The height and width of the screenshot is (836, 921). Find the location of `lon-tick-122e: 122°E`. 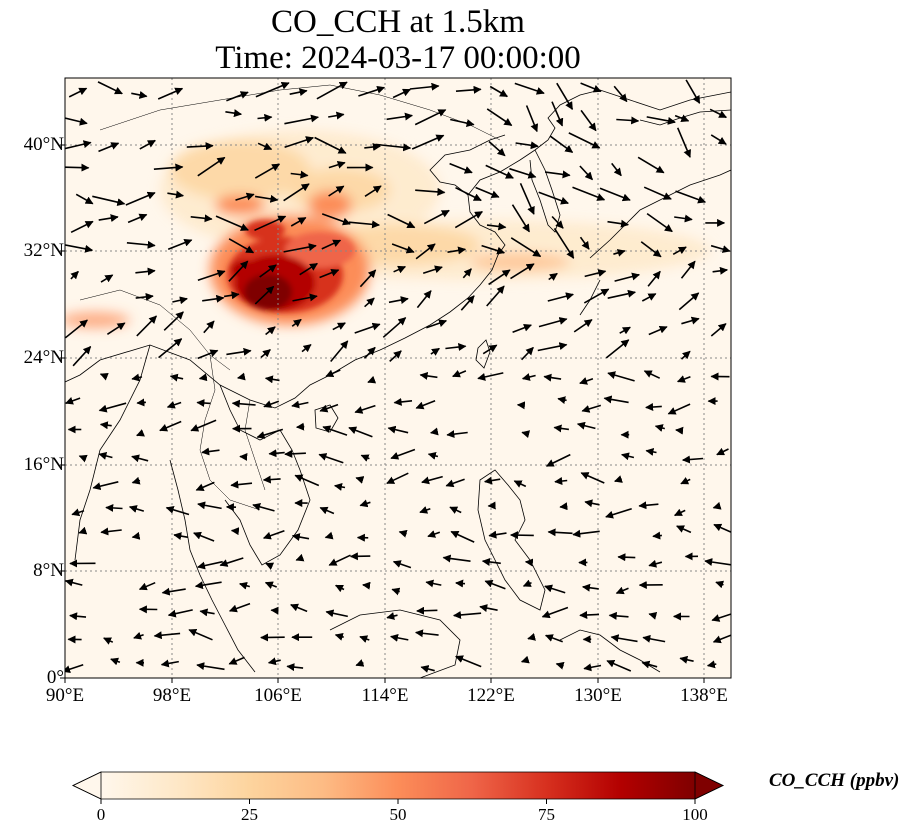

lon-tick-122e: 122°E is located at coordinates (491, 695).